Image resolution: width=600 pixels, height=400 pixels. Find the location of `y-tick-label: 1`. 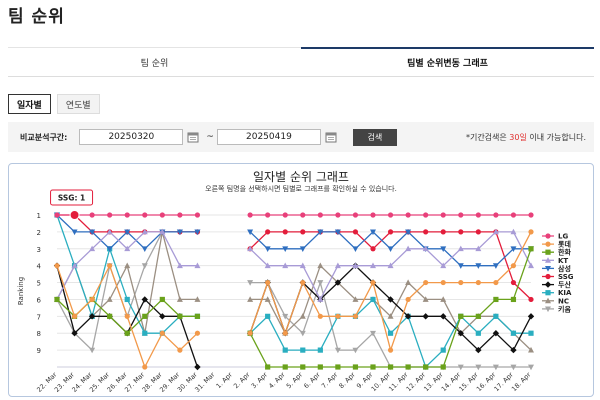

y-tick-label: 1 is located at coordinates (39, 216).